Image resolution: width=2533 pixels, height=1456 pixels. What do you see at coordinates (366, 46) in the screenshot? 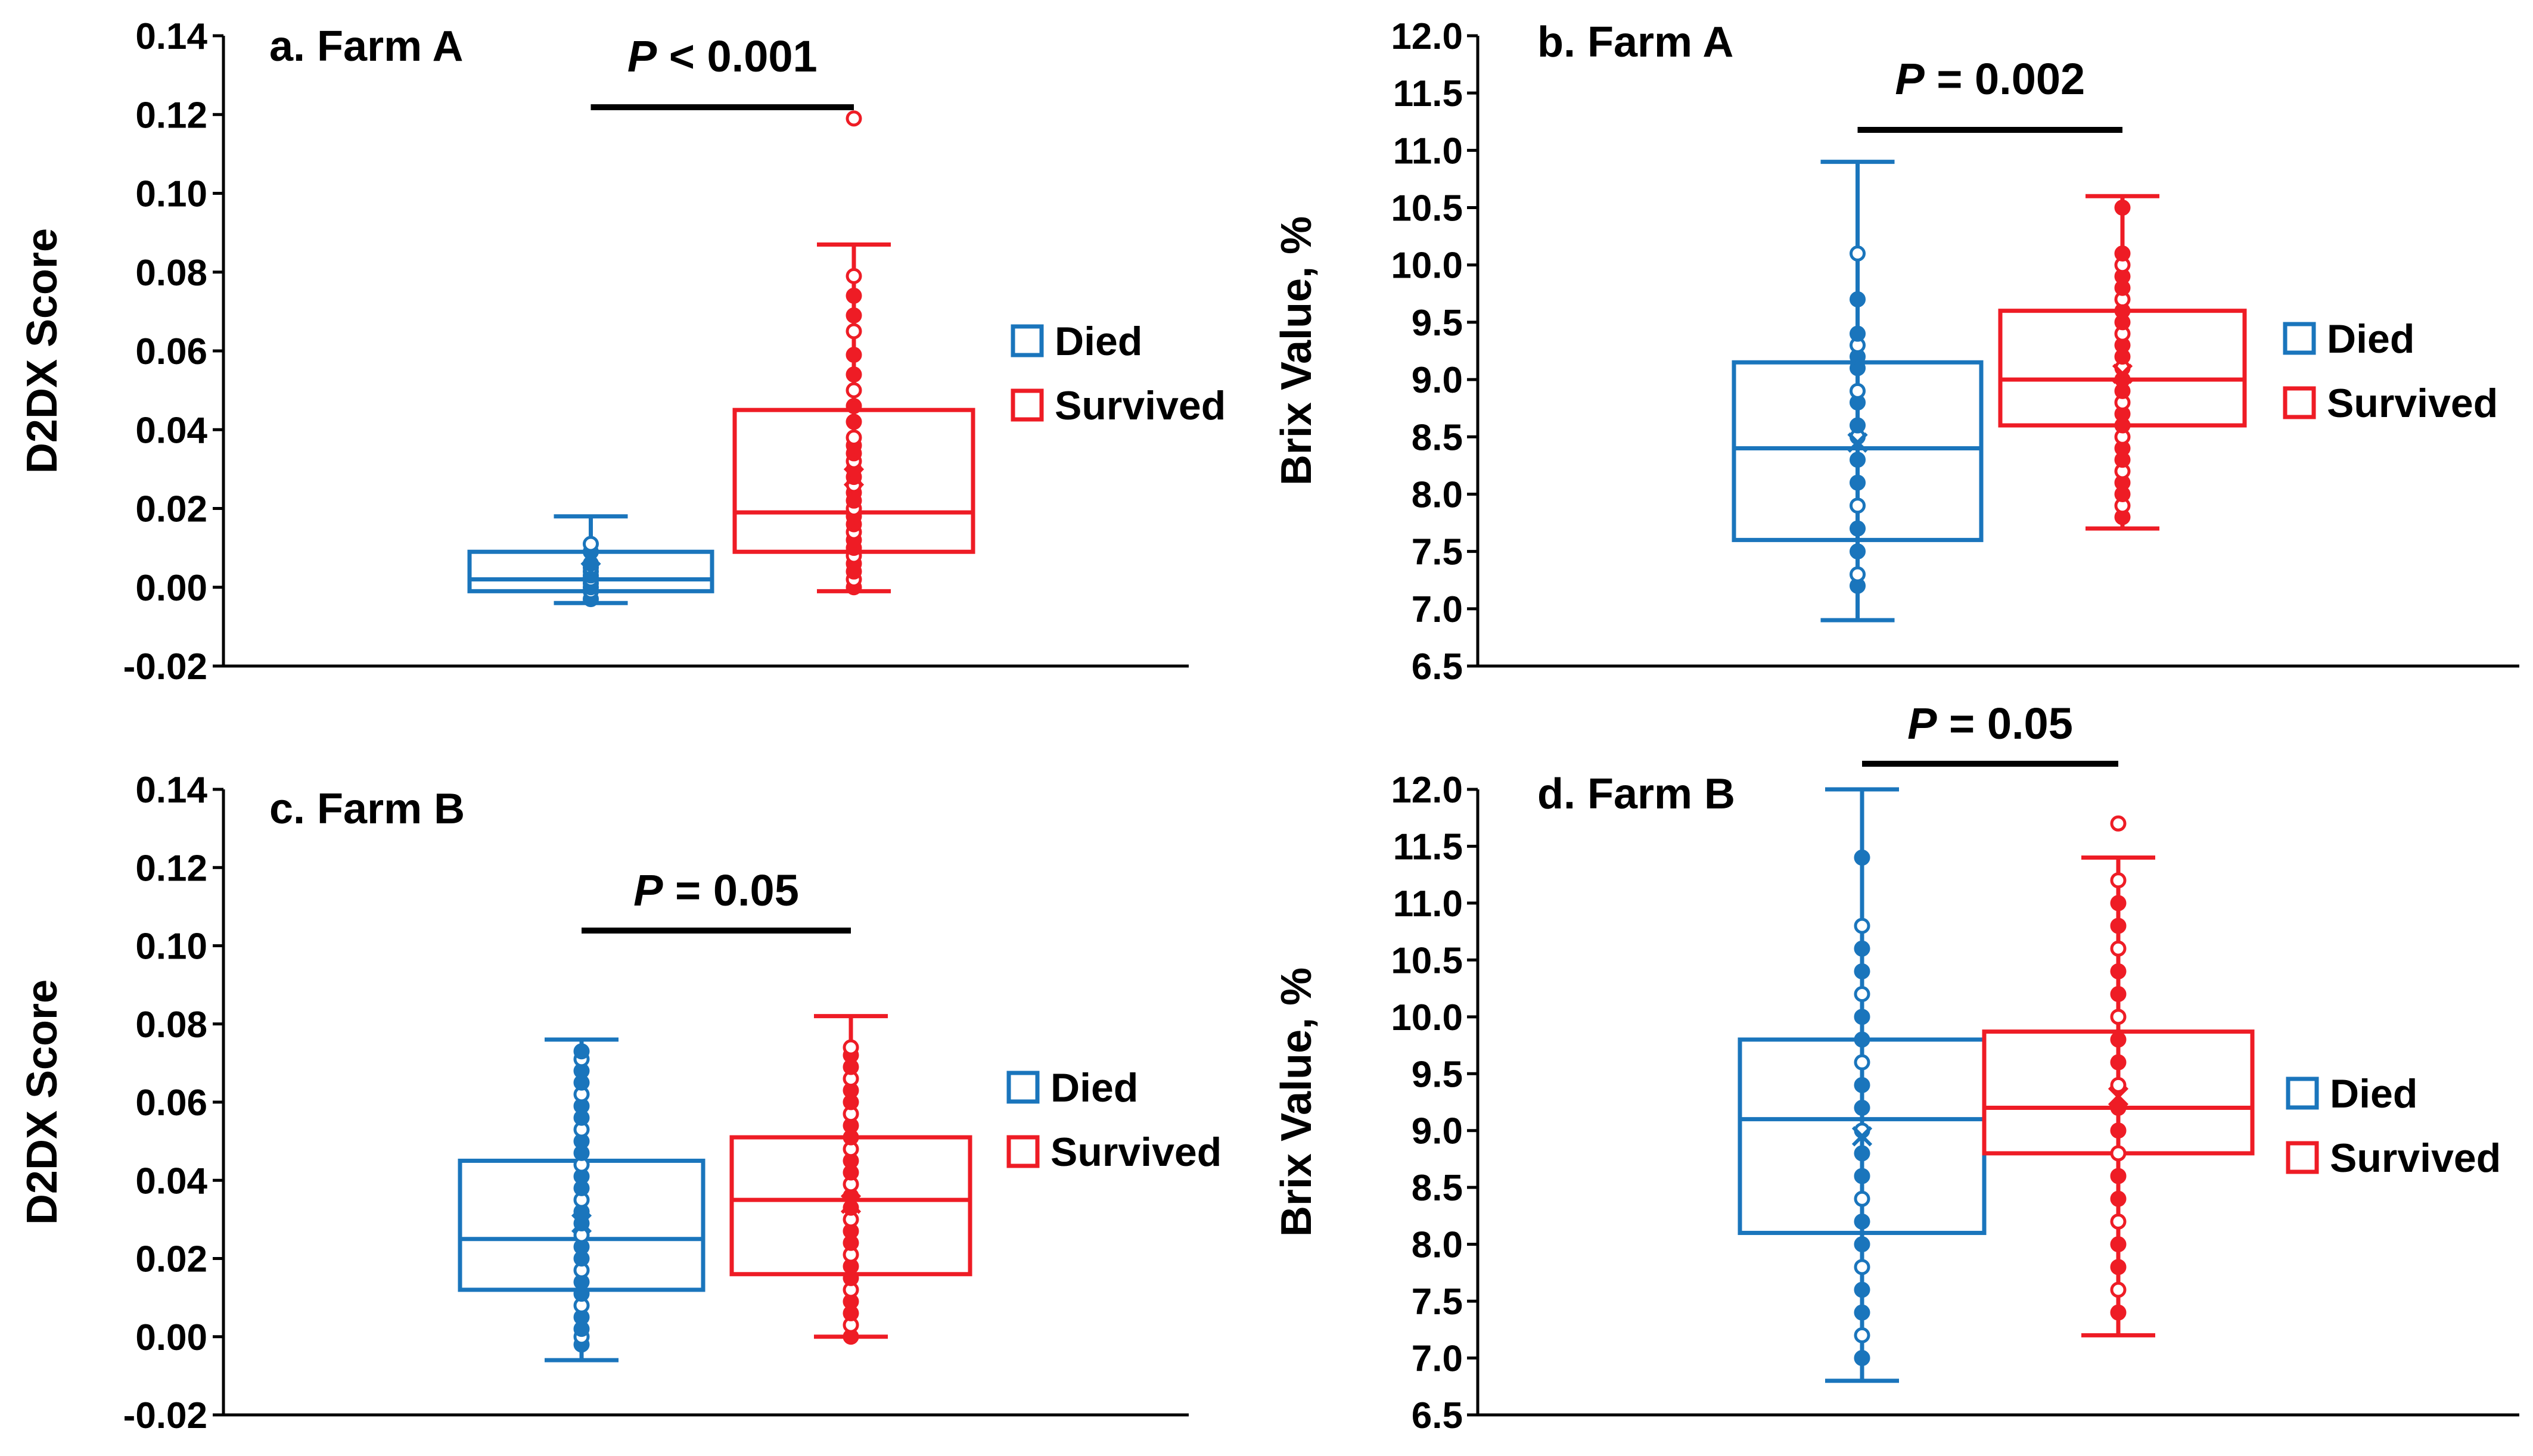
I see `panel-title: a. Farm A` at bounding box center [366, 46].